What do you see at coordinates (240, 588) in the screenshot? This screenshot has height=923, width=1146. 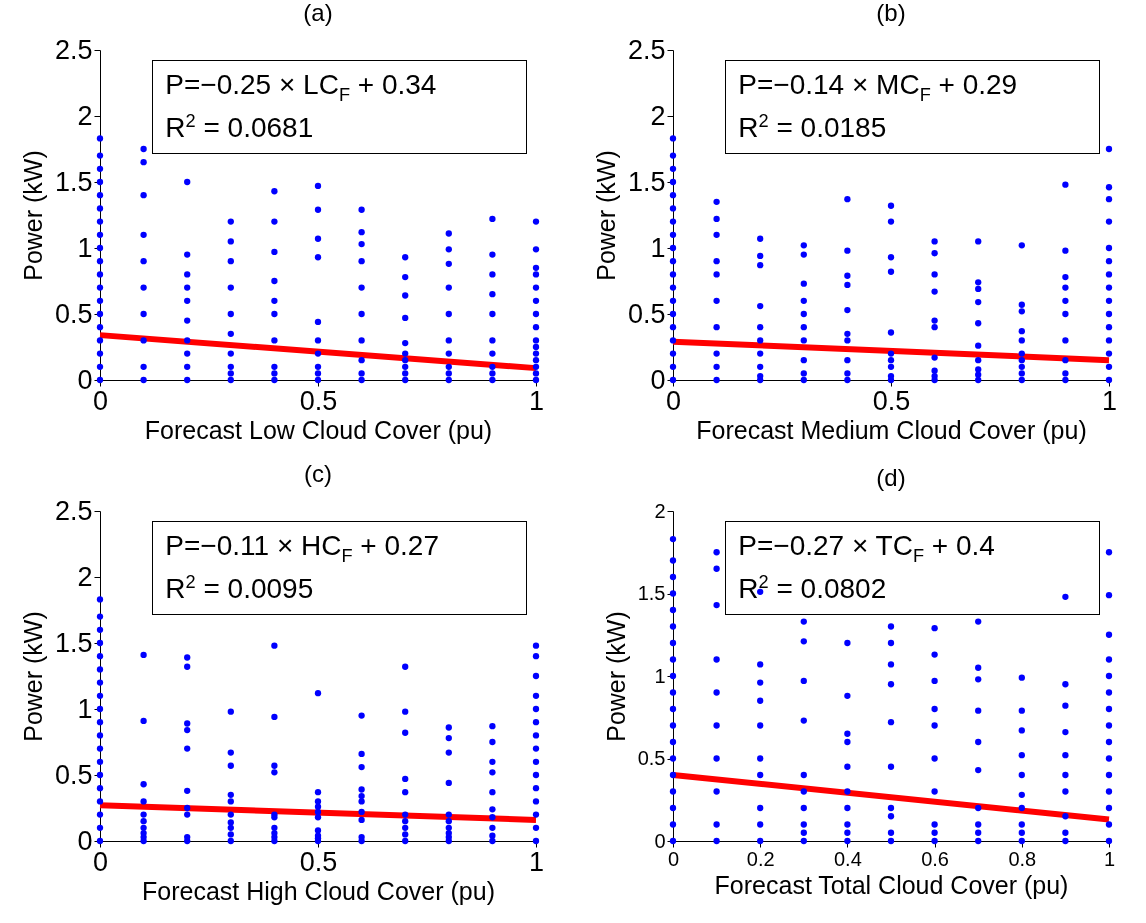 I see `annotation: R$^{2}$ = 0.0095` at bounding box center [240, 588].